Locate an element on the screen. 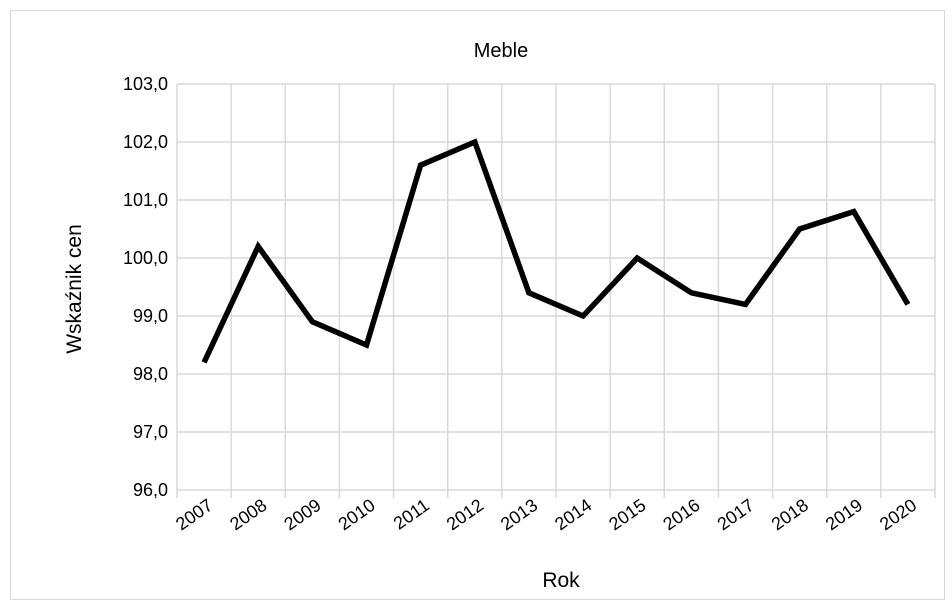 This screenshot has height=600, width=952. y-axis-title: Wskaźnik cen is located at coordinates (74, 289).